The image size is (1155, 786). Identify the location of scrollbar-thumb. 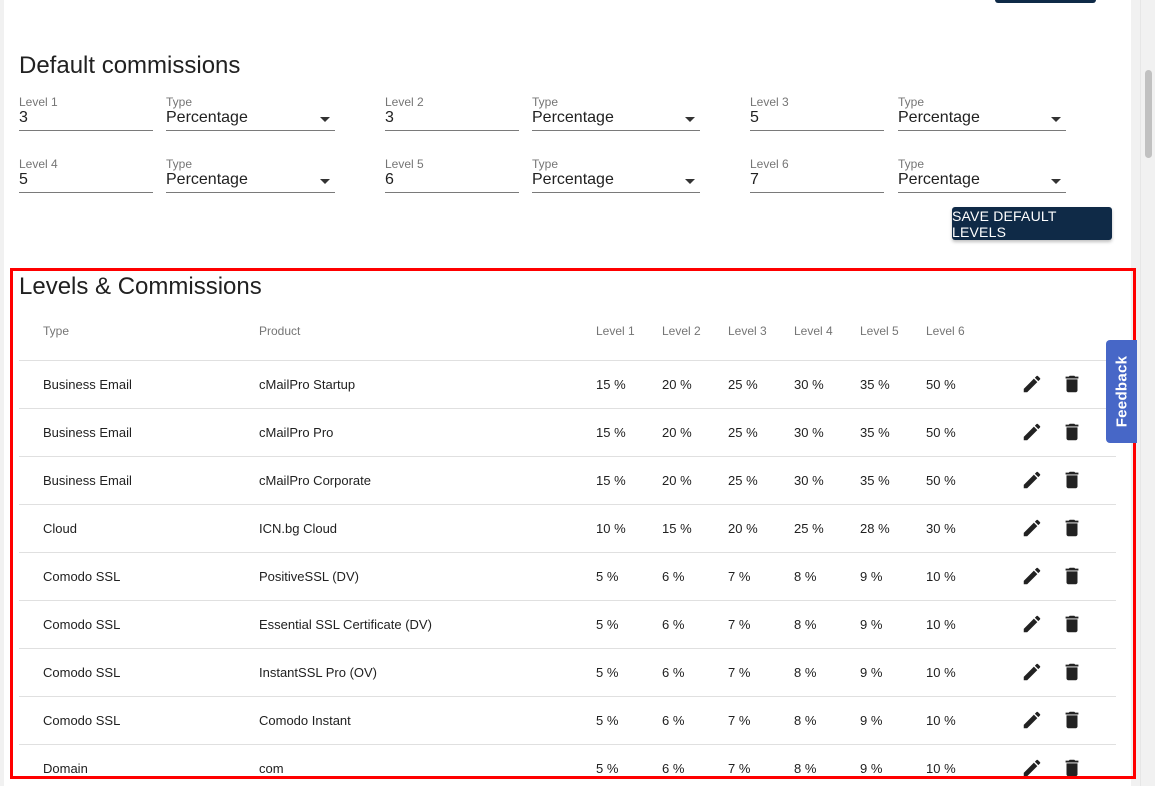
(1148, 114).